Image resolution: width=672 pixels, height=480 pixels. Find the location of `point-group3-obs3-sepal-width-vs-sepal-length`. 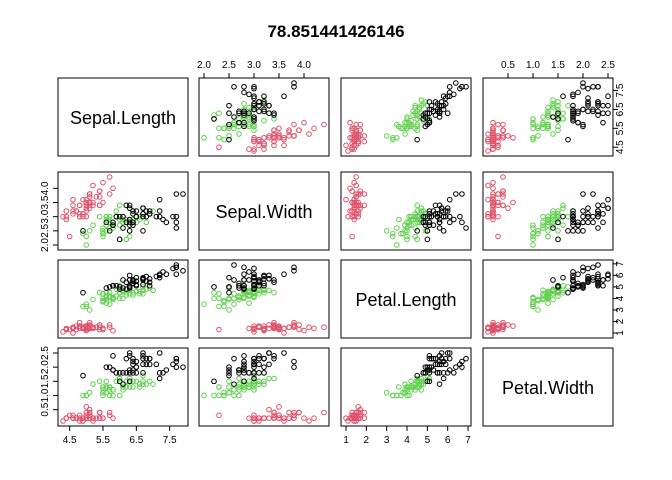

point-group3-obs3-sepal-width-vs-sepal-length is located at coordinates (156, 216).